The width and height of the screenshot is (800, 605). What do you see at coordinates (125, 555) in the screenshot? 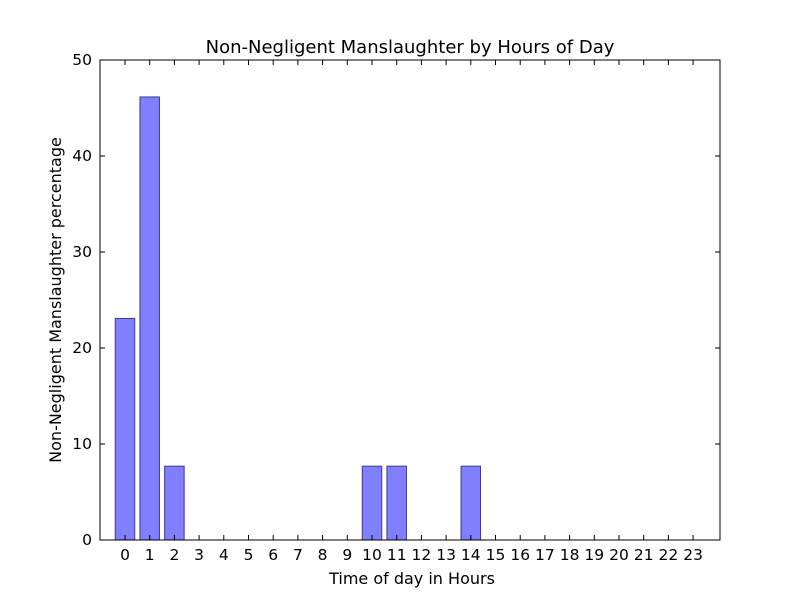
I see `x-tick-label: 0` at bounding box center [125, 555].